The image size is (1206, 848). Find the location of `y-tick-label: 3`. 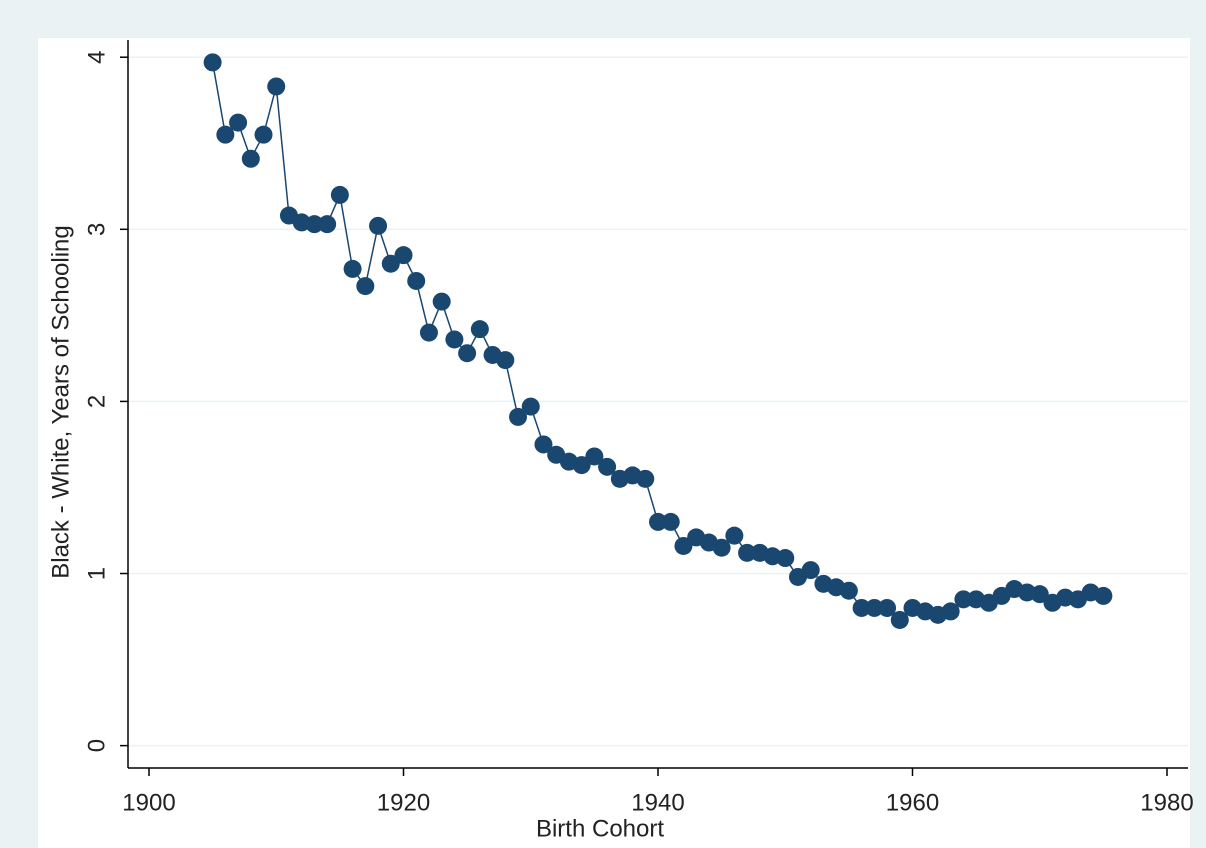

y-tick-label: 3 is located at coordinates (96, 229).